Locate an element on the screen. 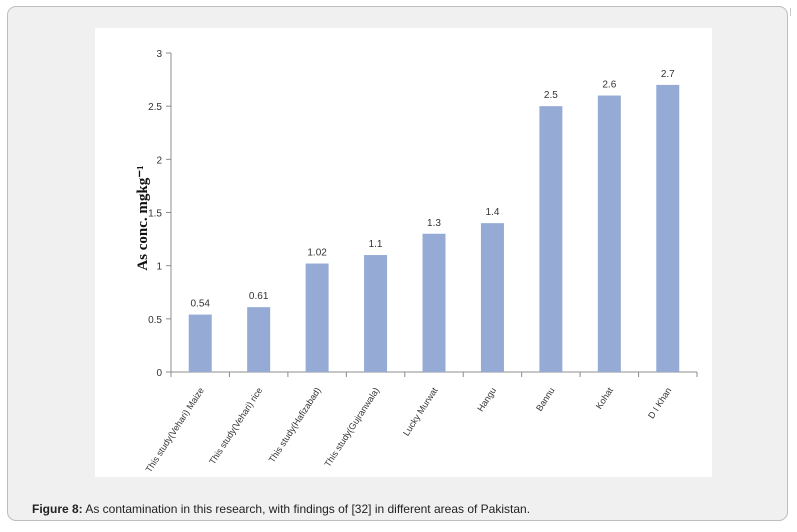 This screenshot has width=797, height=532. scrollbar-edge is located at coordinates (793, 12).